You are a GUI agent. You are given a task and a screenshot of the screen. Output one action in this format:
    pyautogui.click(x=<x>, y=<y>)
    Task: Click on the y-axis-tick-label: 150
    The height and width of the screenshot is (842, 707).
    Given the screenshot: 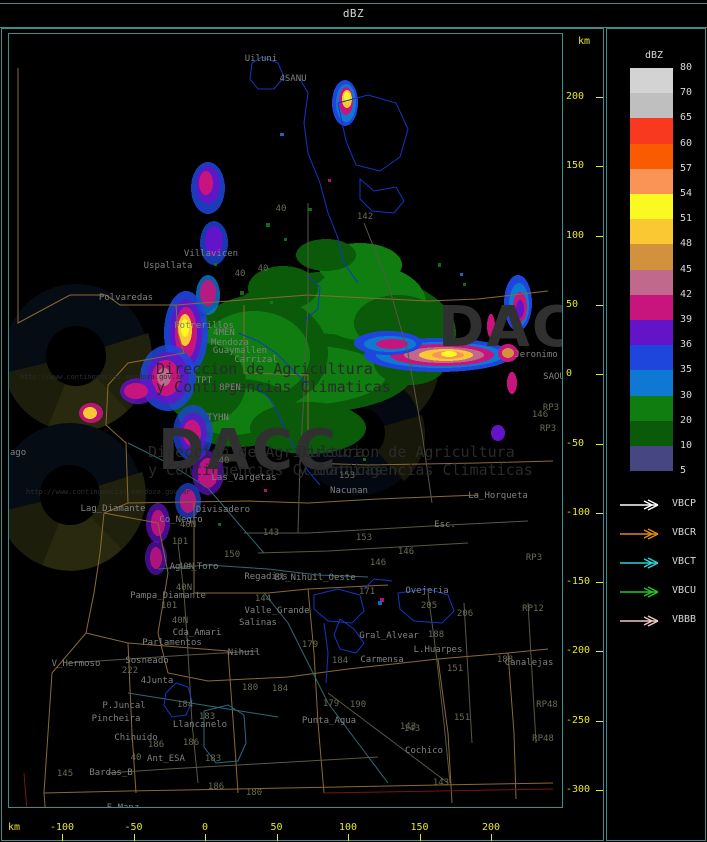 What is the action you would take?
    pyautogui.click(x=575, y=166)
    